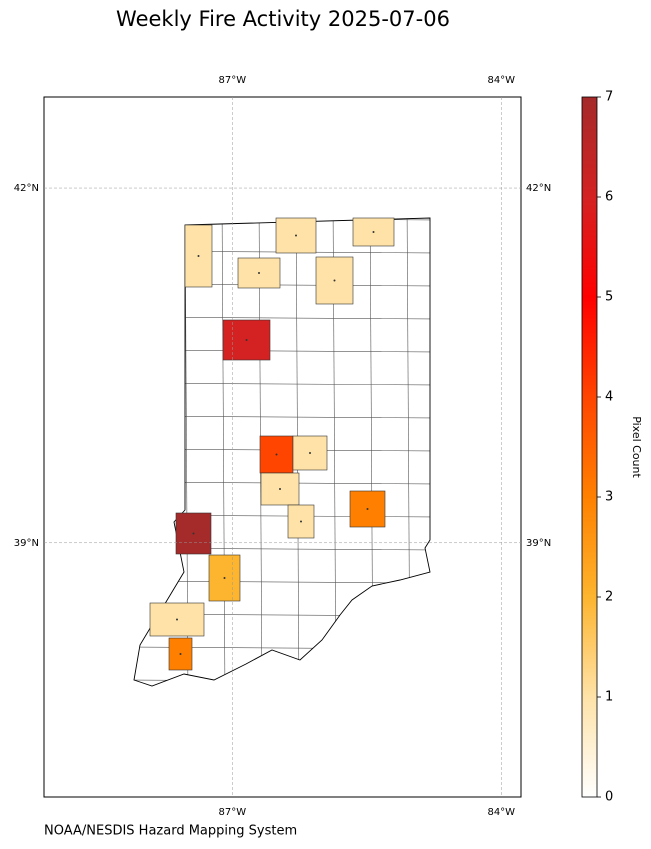 This screenshot has height=849, width=651. What do you see at coordinates (283, 19) in the screenshot?
I see `title: Weekly Fire Activity 2025-07-06` at bounding box center [283, 19].